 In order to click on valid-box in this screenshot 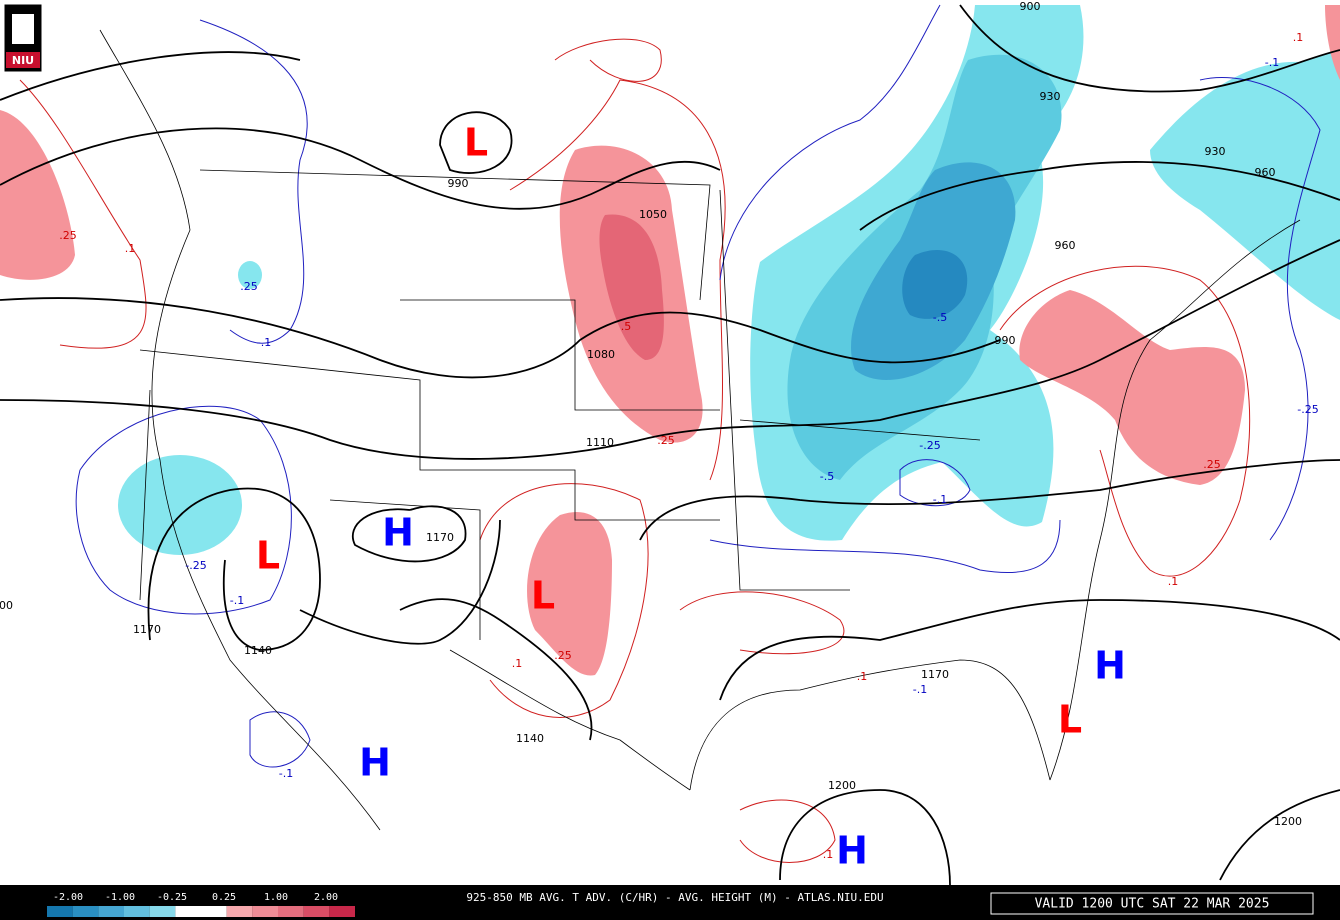, I will do `click(1152, 903)`.